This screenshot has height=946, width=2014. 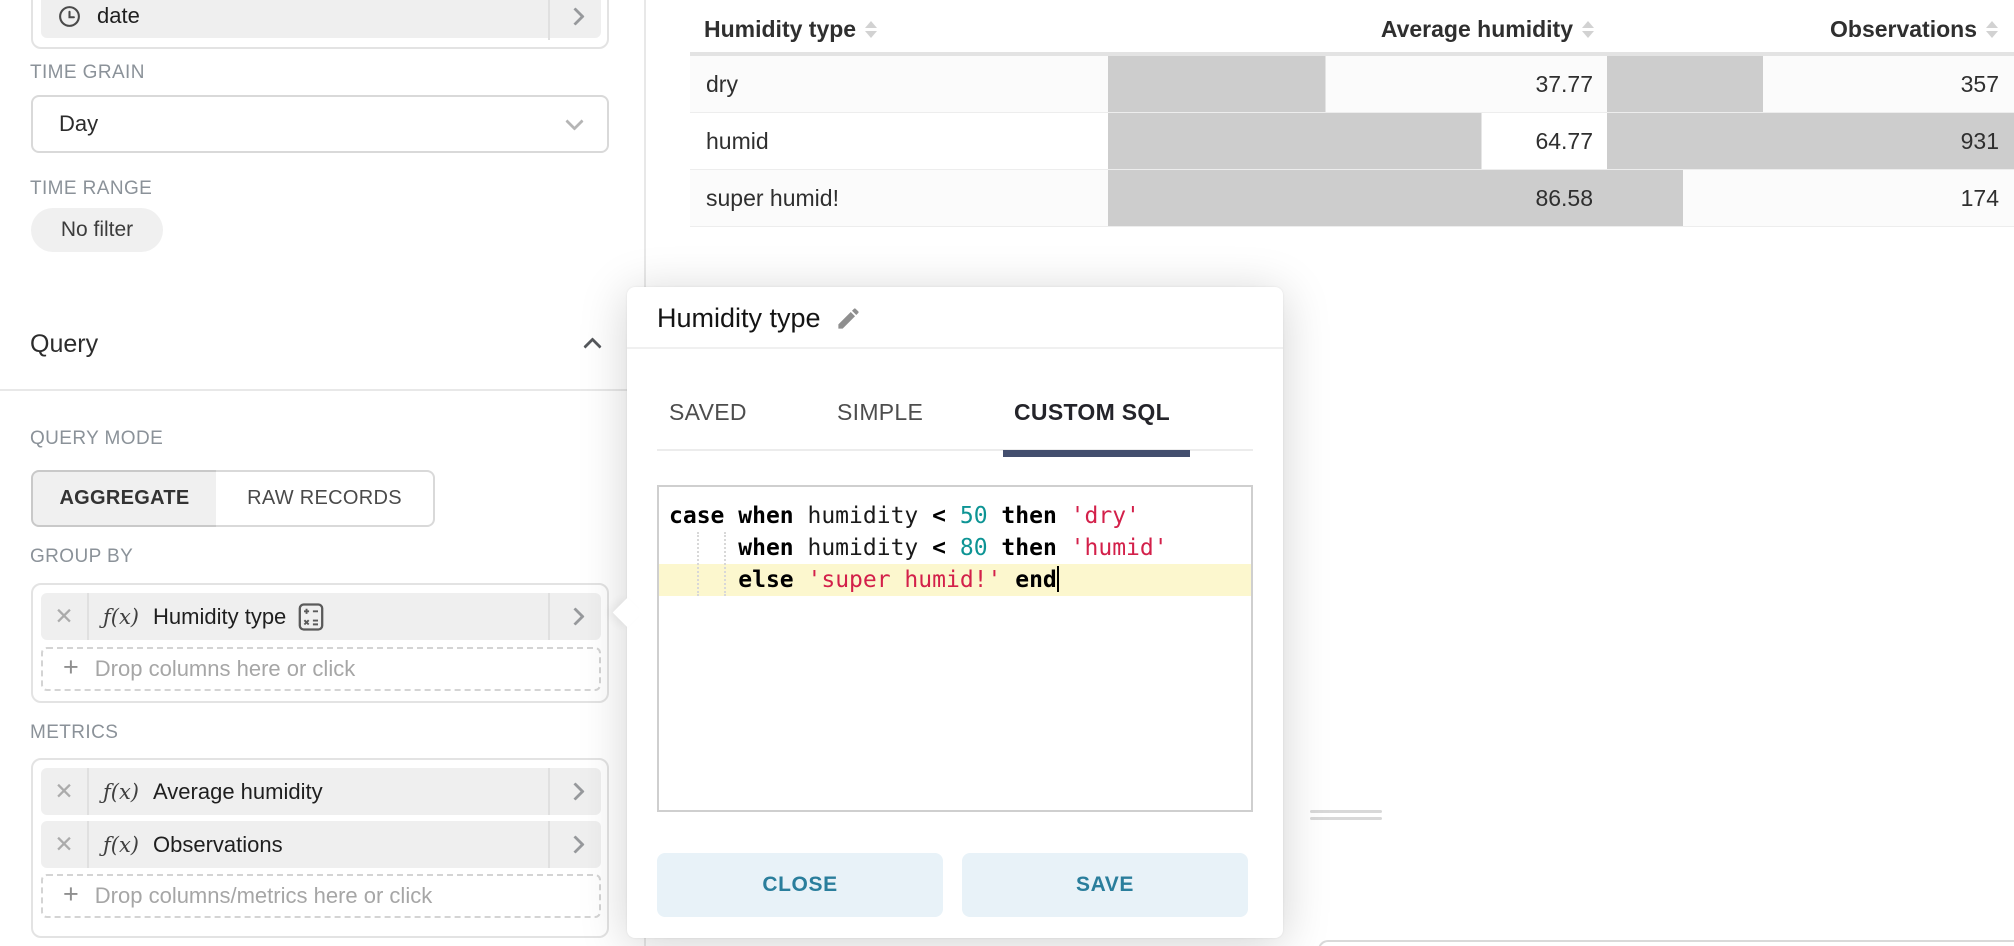 What do you see at coordinates (1810, 141) in the screenshot?
I see `row-observations-cell: 931` at bounding box center [1810, 141].